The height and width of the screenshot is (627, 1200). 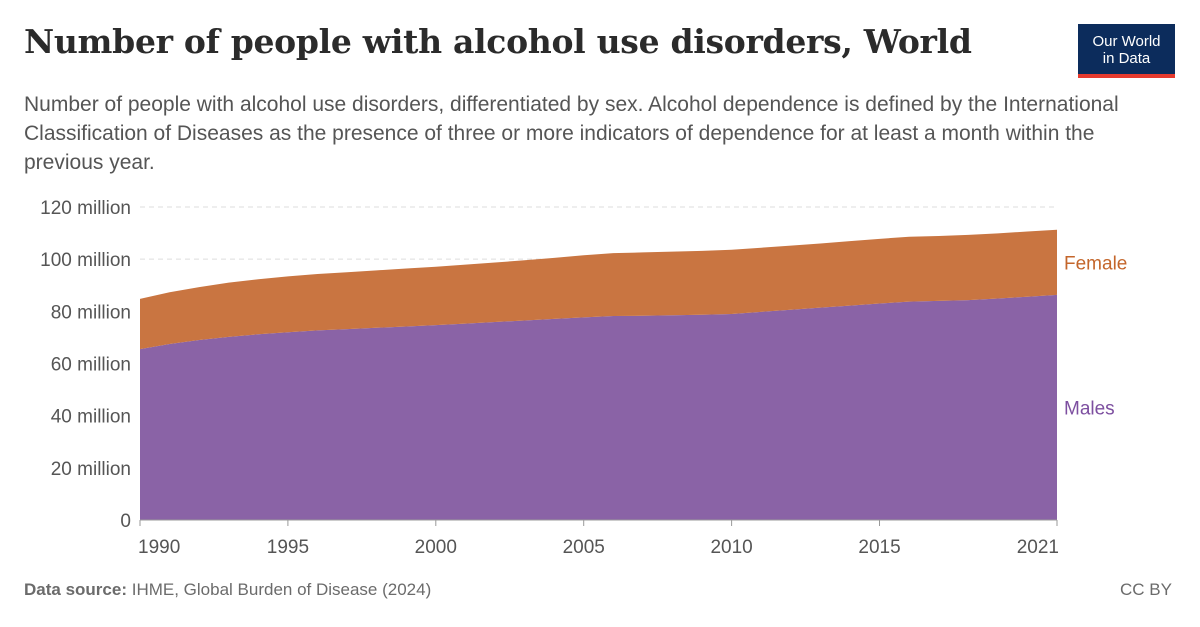 What do you see at coordinates (1038, 547) in the screenshot?
I see `x-tick-label: 2021` at bounding box center [1038, 547].